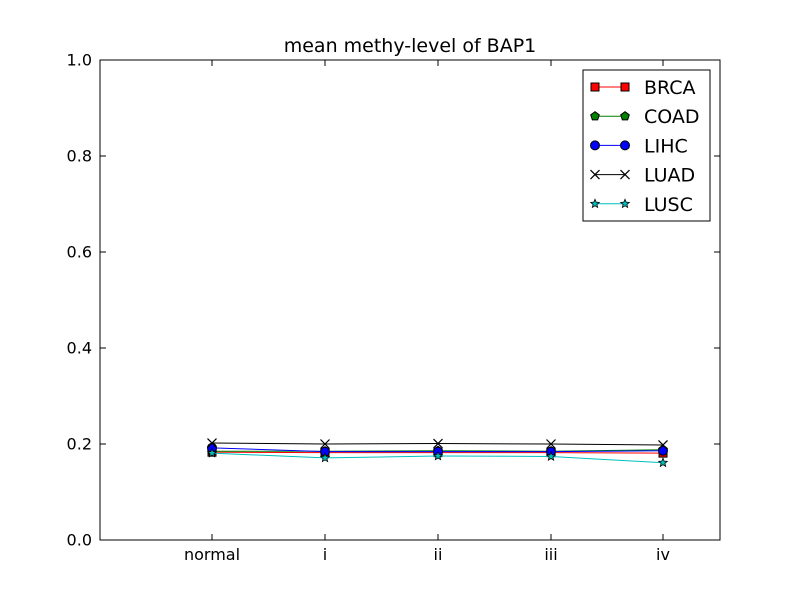  Describe the element at coordinates (79, 252) in the screenshot. I see `y-tick-label: 0.6` at that location.